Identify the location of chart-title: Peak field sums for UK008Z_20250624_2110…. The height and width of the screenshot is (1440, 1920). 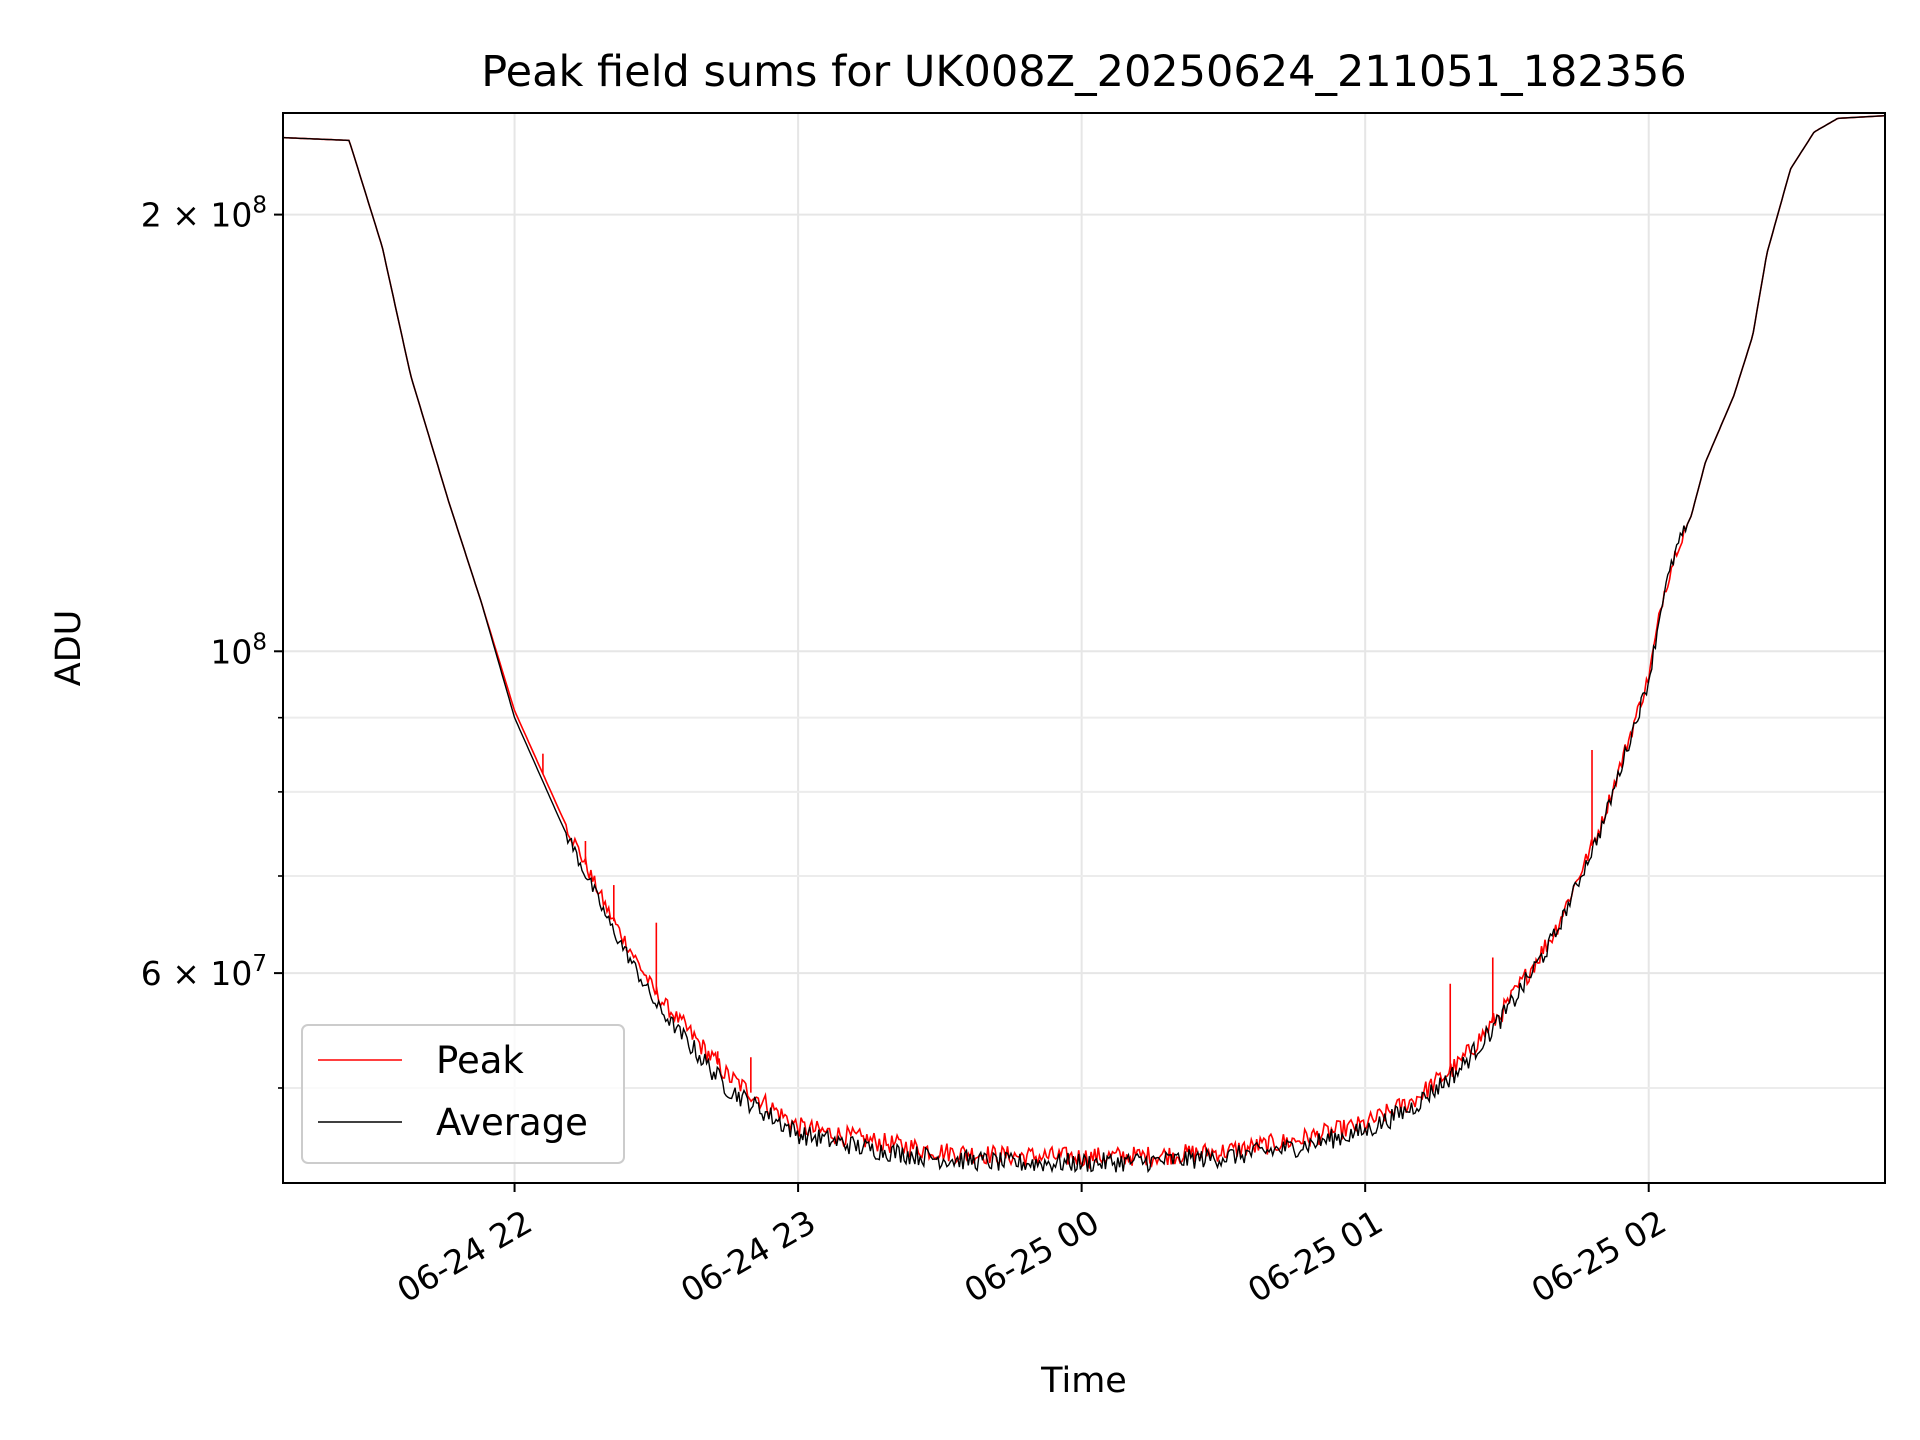
(1084, 72).